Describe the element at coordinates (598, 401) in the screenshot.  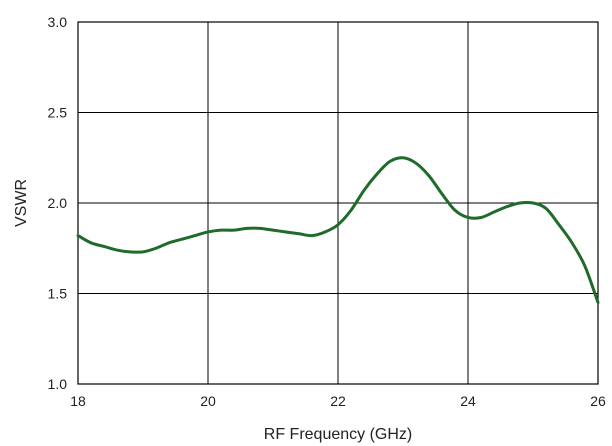
I see `x-tick-label: 26` at that location.